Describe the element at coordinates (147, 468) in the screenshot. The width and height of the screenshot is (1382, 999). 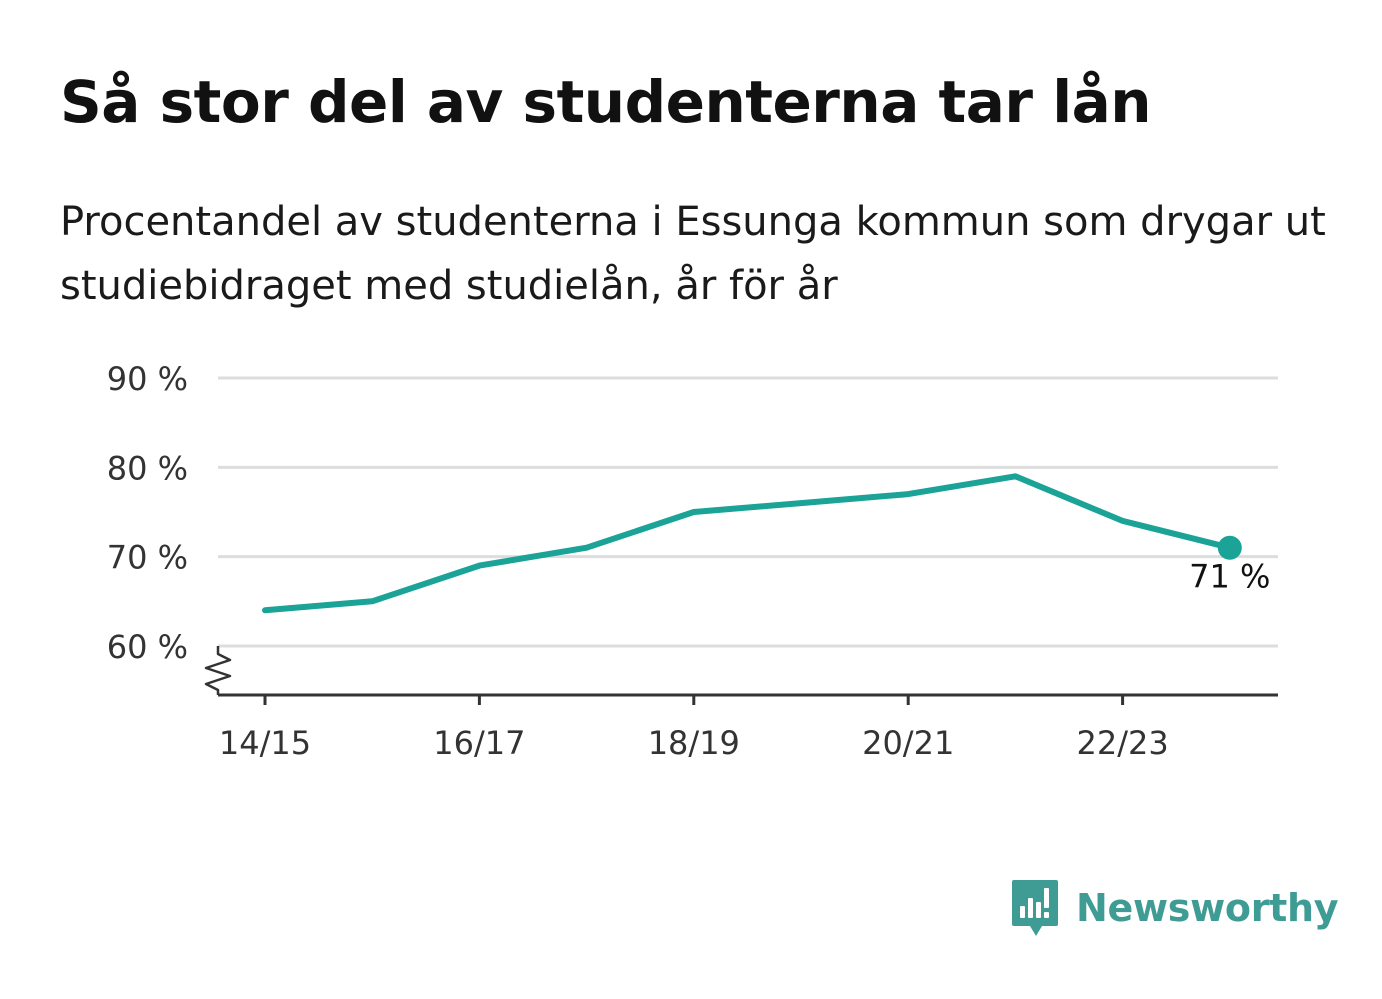
I see `y-tick-label: 80 %` at that location.